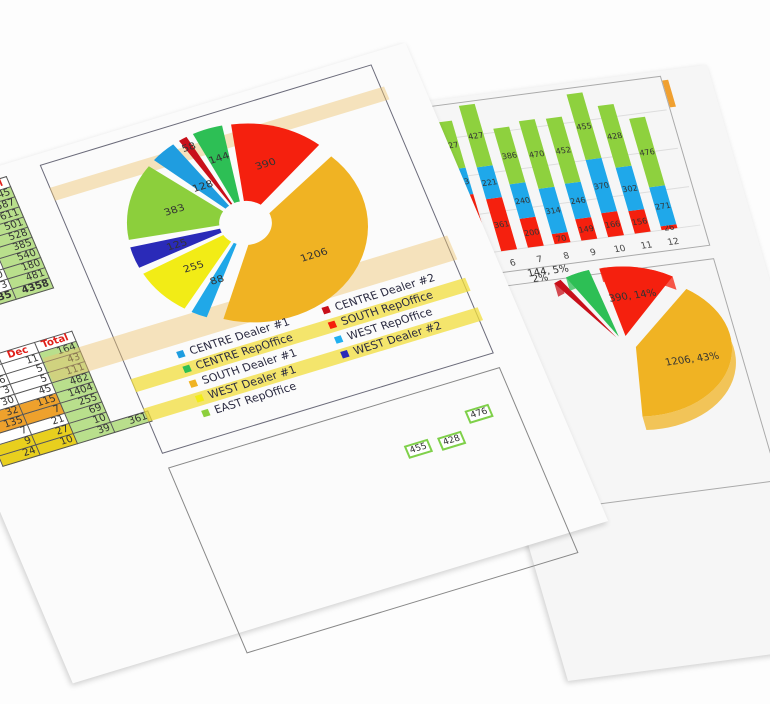 This screenshot has width=770, height=704. I want to click on bar-value-label: 455, so click(584, 126).